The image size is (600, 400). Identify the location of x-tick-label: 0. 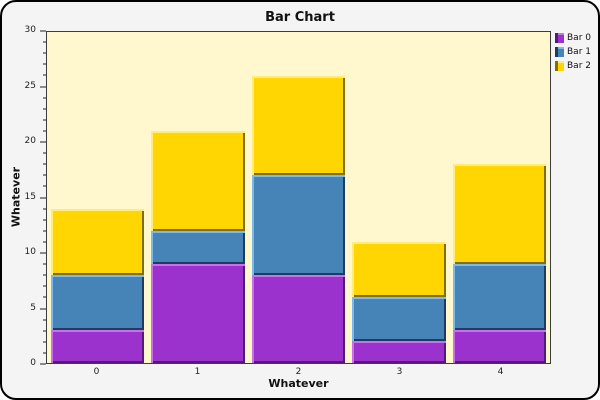
(96, 372).